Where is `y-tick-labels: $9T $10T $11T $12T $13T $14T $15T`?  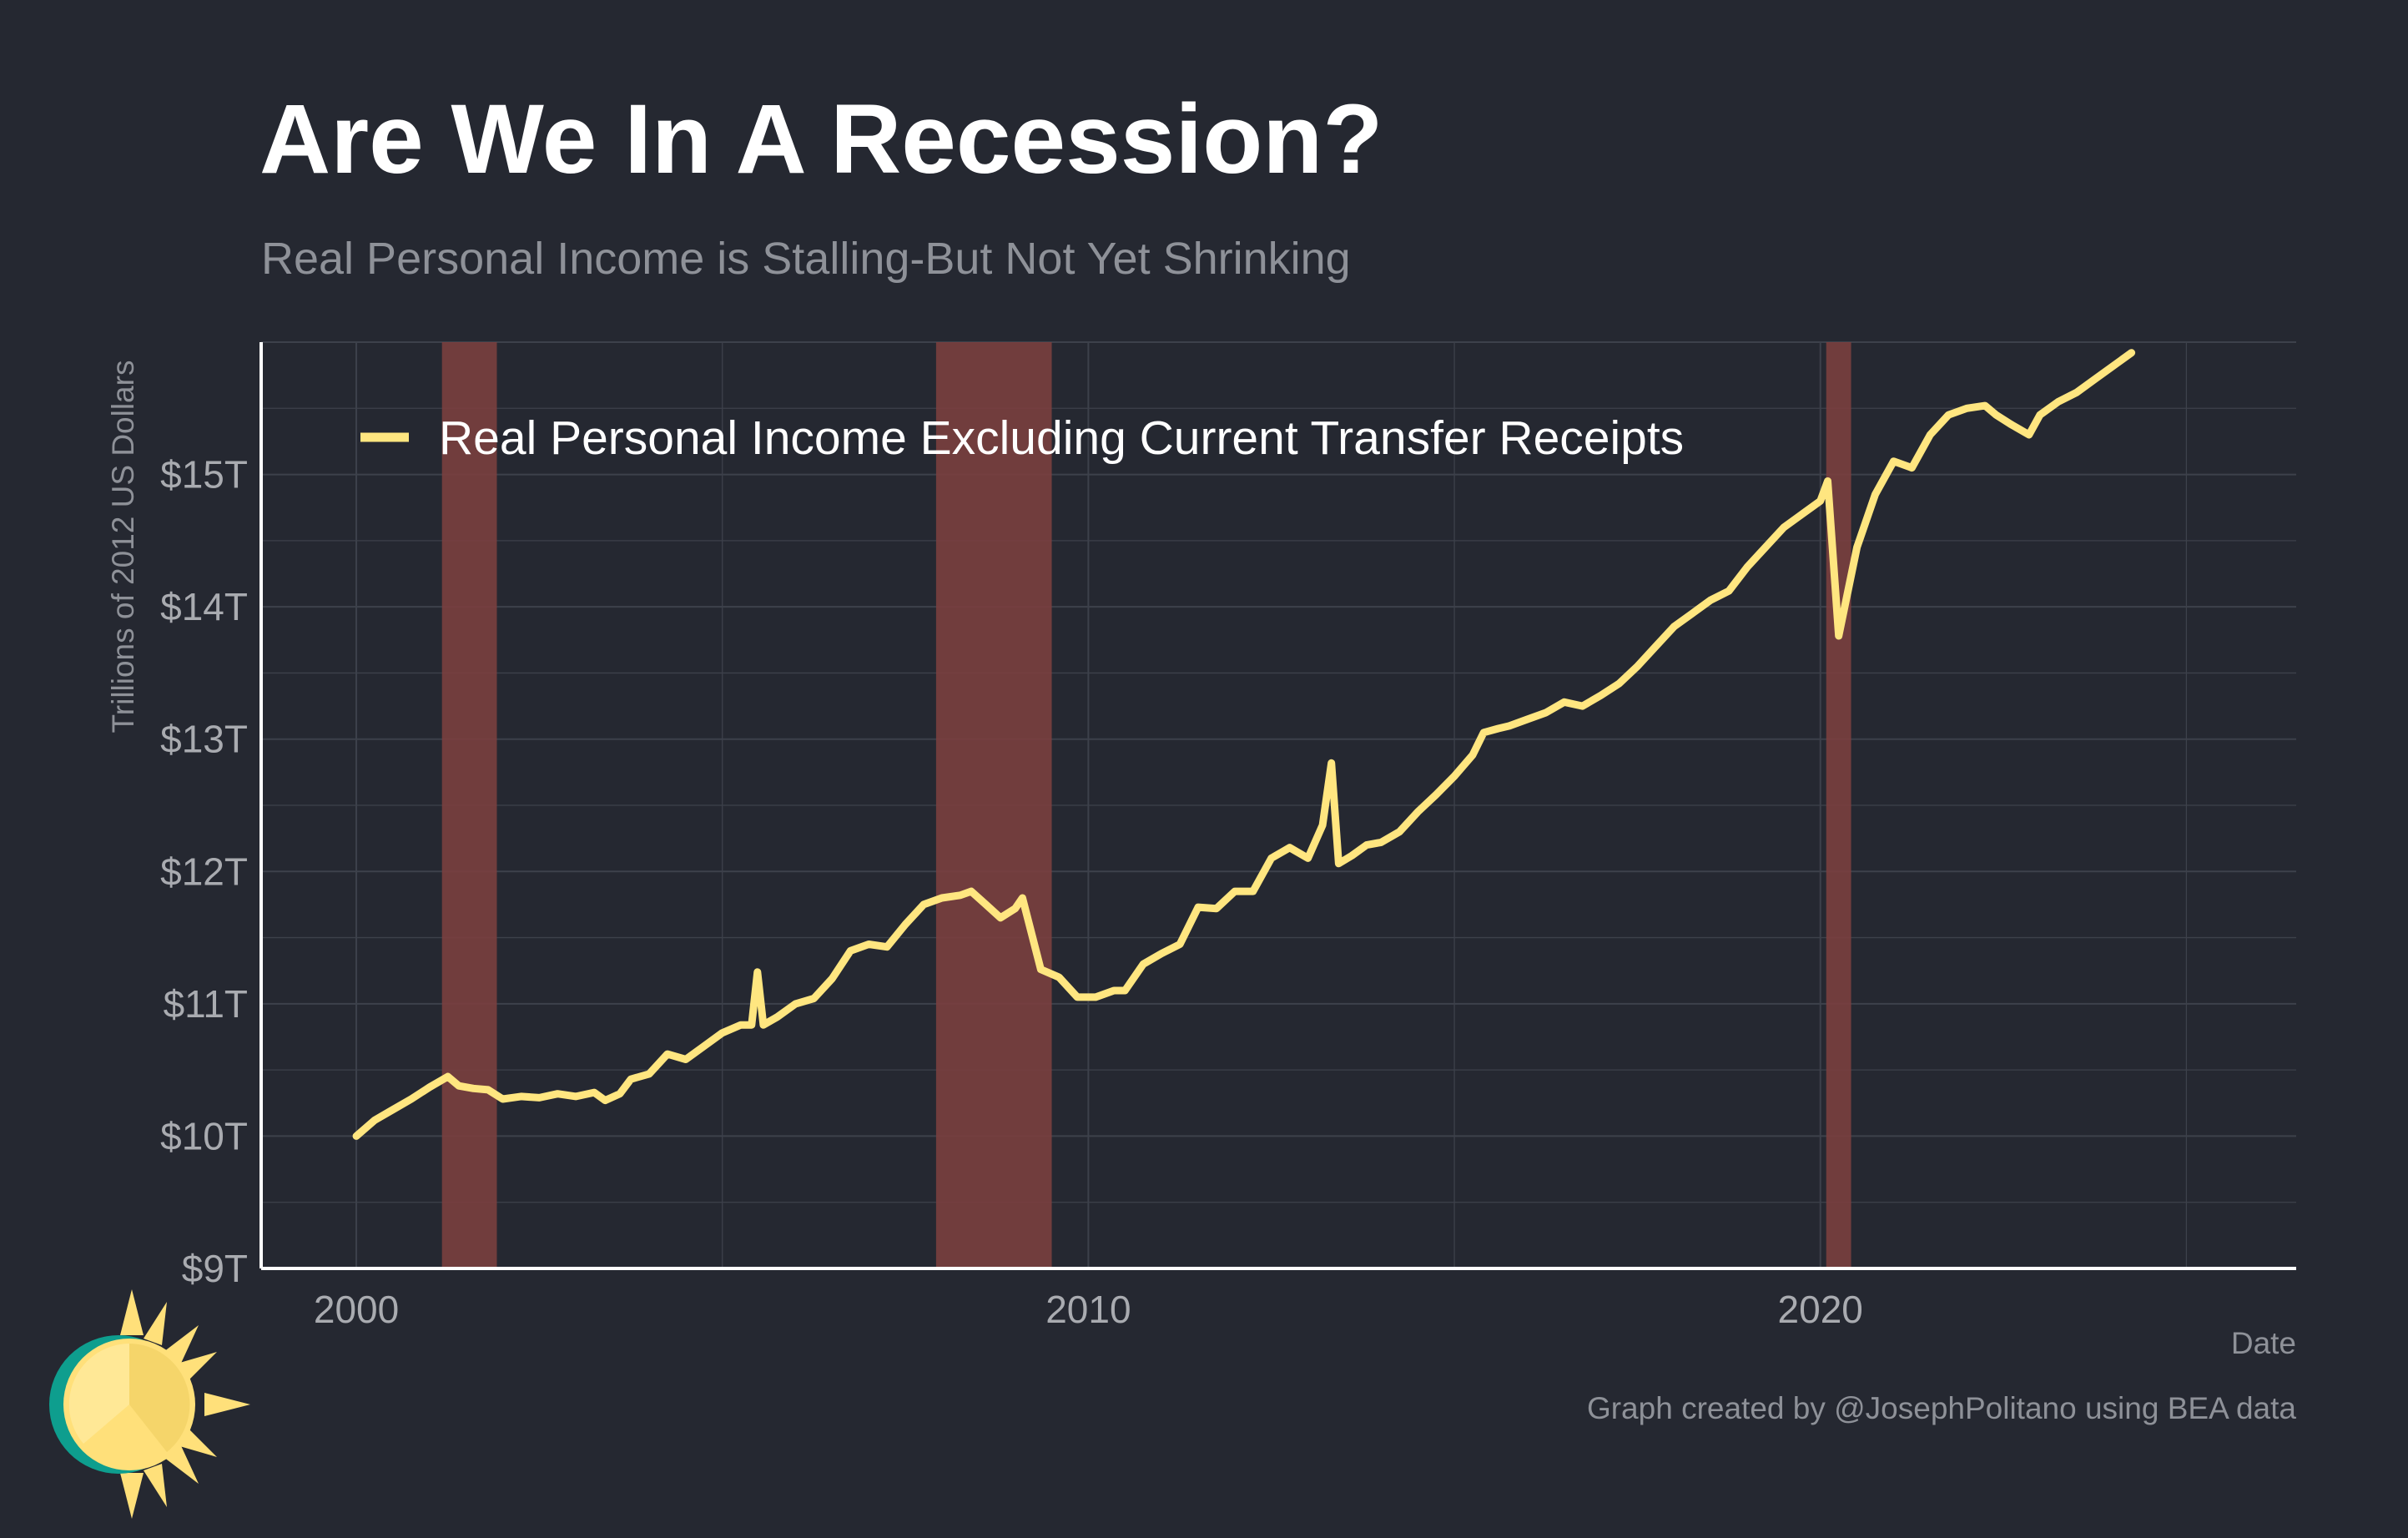
y-tick-labels: $9T $10T $11T $12T $13T $14T $15T is located at coordinates (204, 871).